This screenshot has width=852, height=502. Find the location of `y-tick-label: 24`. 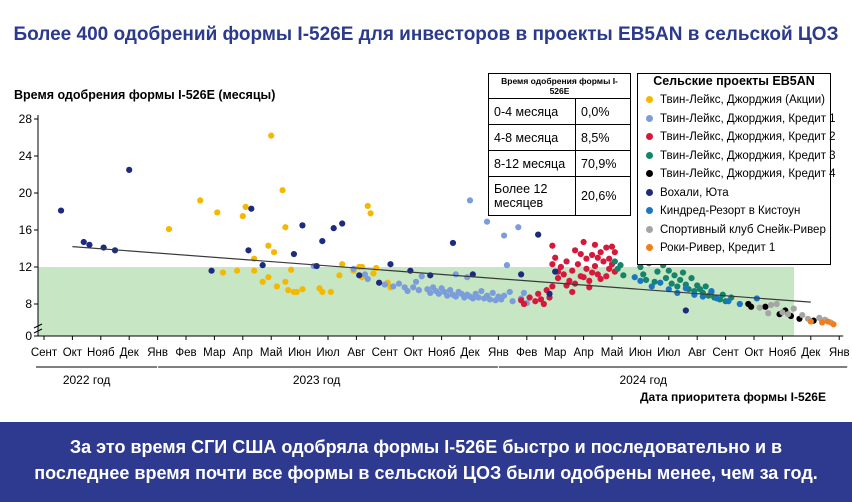

y-tick-label: 24 is located at coordinates (26, 156).